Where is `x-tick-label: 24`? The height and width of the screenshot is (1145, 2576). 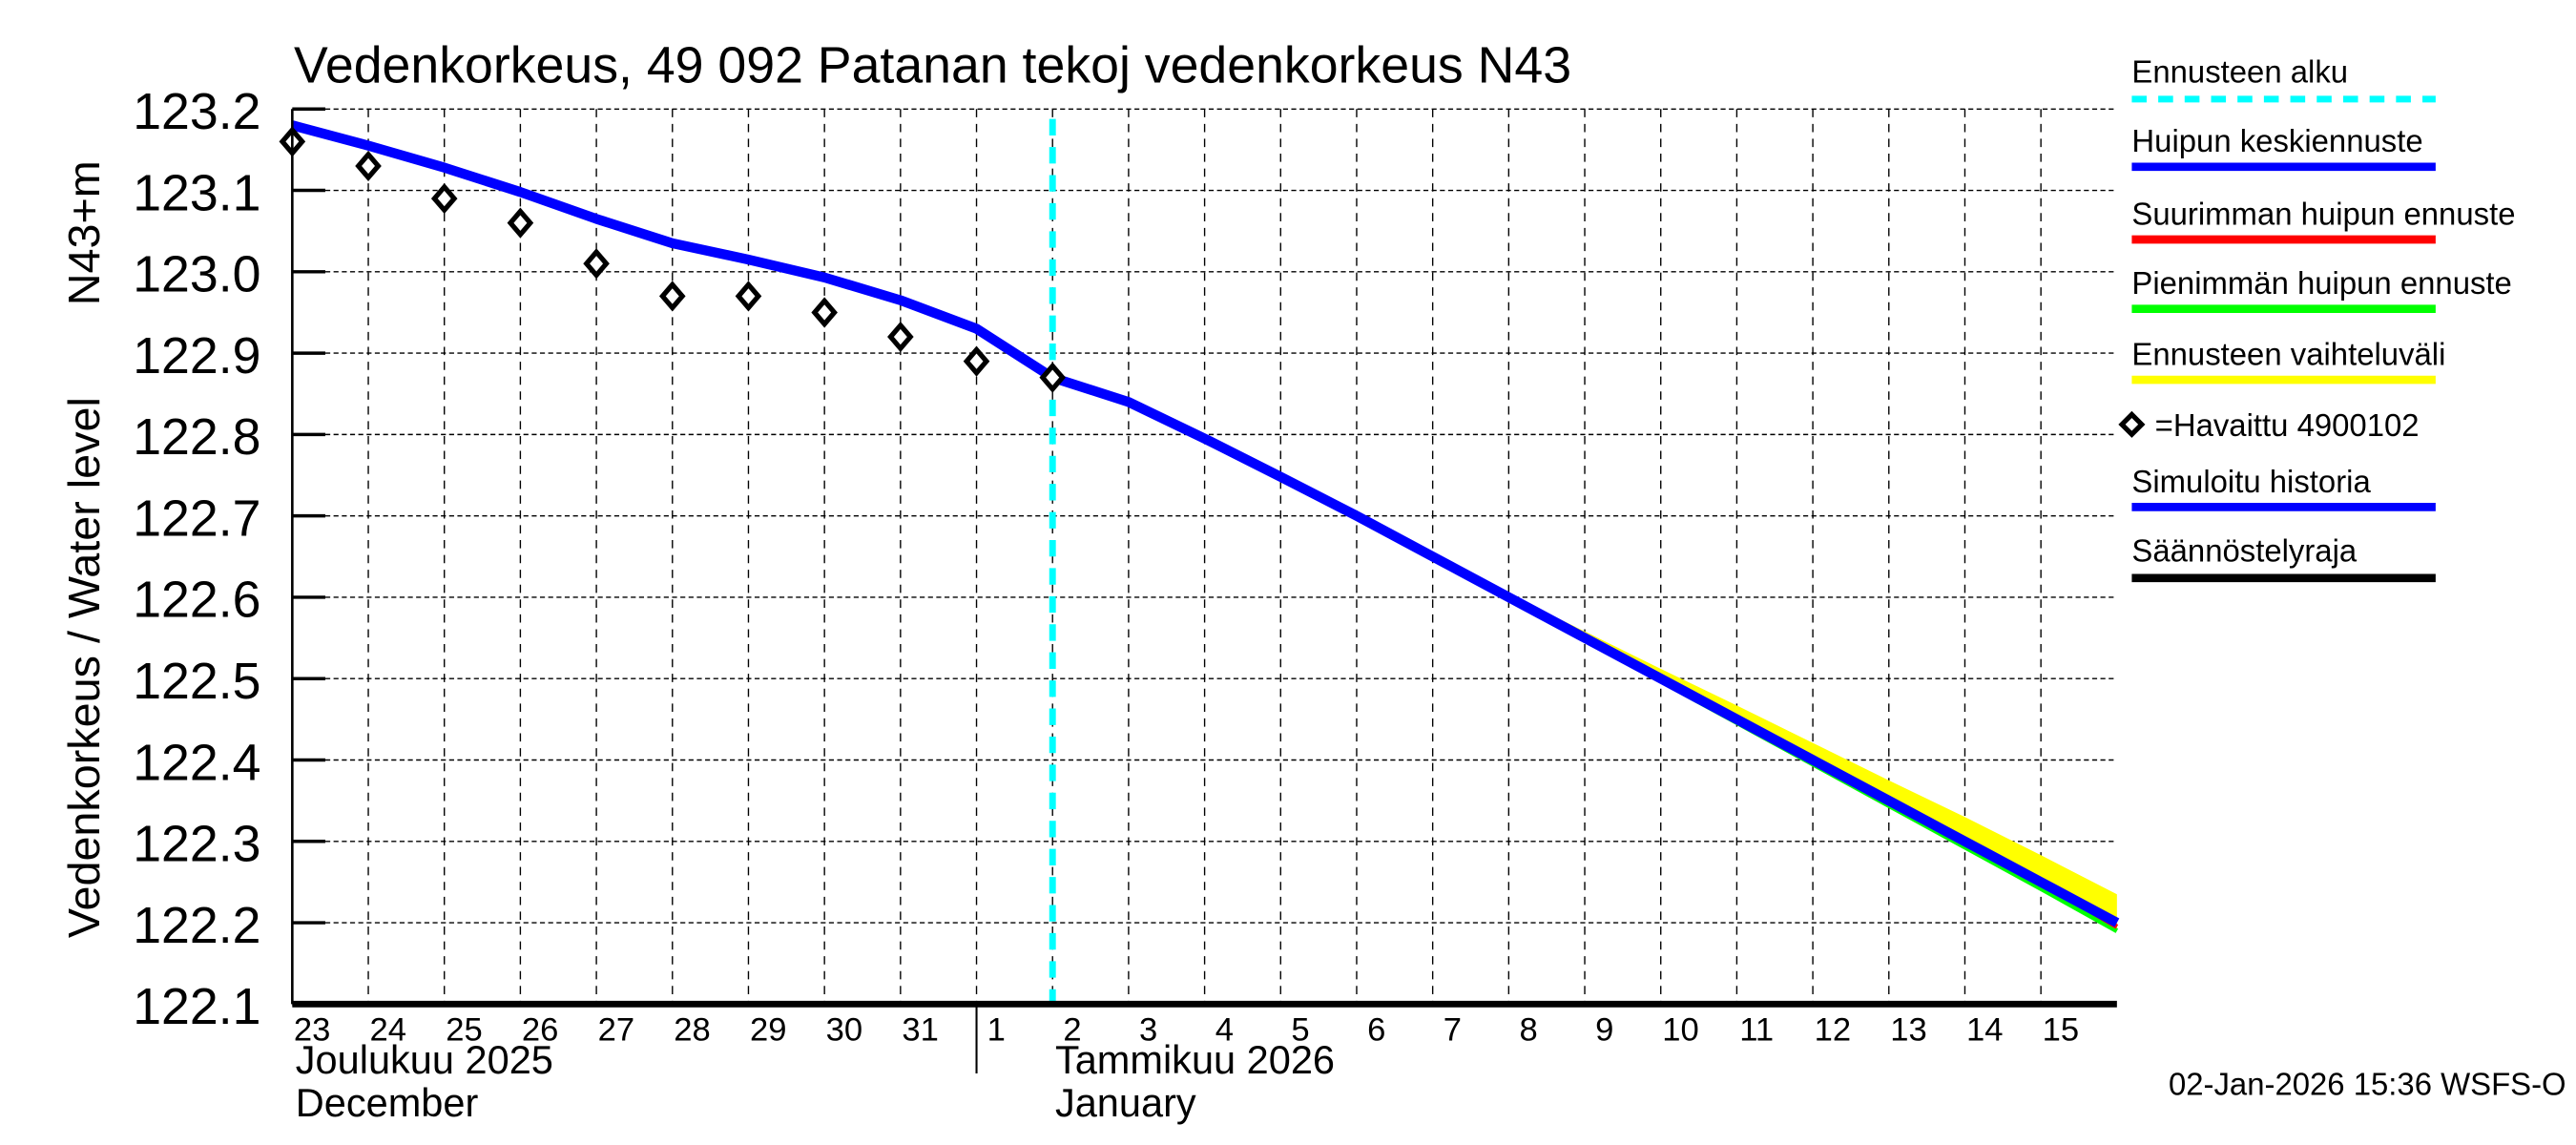
x-tick-label: 24 is located at coordinates (388, 1029).